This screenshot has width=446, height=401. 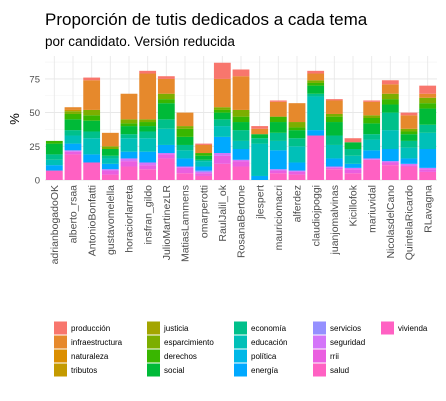 What do you see at coordinates (316, 215) in the screenshot?
I see `x-tick-label: claudiojpoggi` at bounding box center [316, 215].